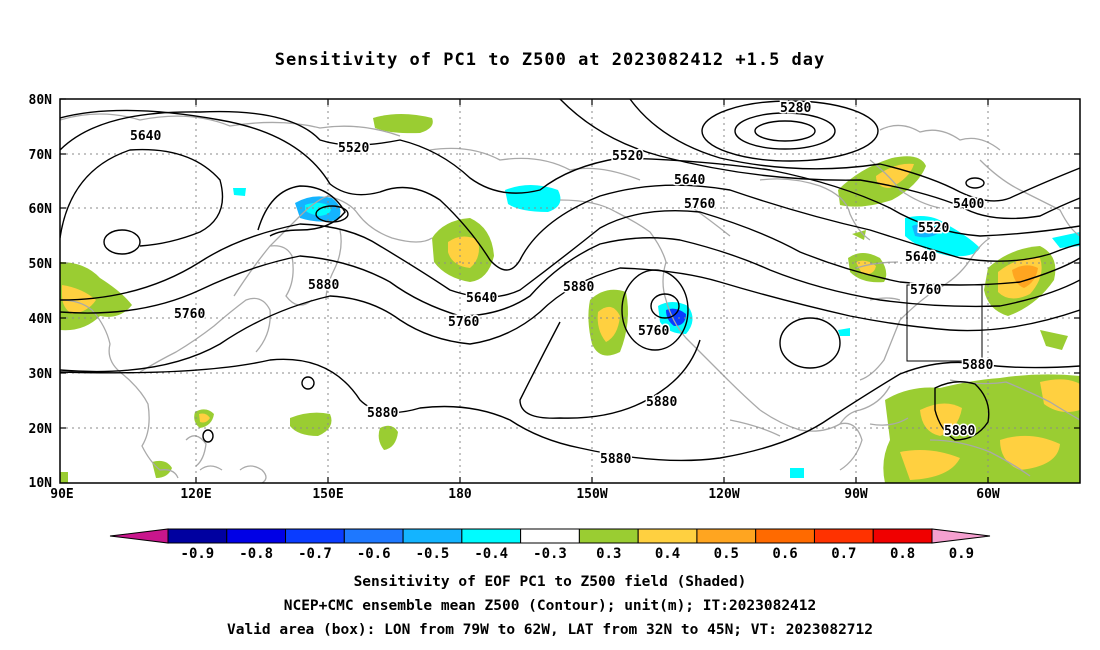  What do you see at coordinates (667, 554) in the screenshot?
I see `colorbar-label: 0.4` at bounding box center [667, 554].